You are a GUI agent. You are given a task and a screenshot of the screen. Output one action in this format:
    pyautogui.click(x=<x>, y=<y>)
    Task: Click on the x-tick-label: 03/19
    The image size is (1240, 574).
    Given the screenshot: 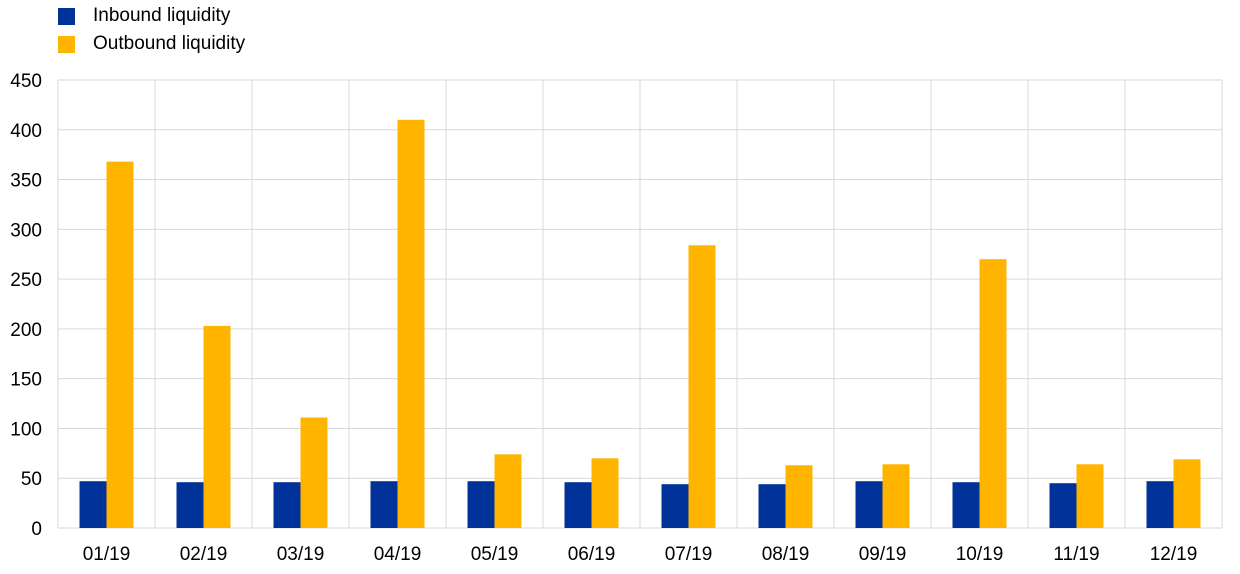 What is the action you would take?
    pyautogui.click(x=301, y=554)
    